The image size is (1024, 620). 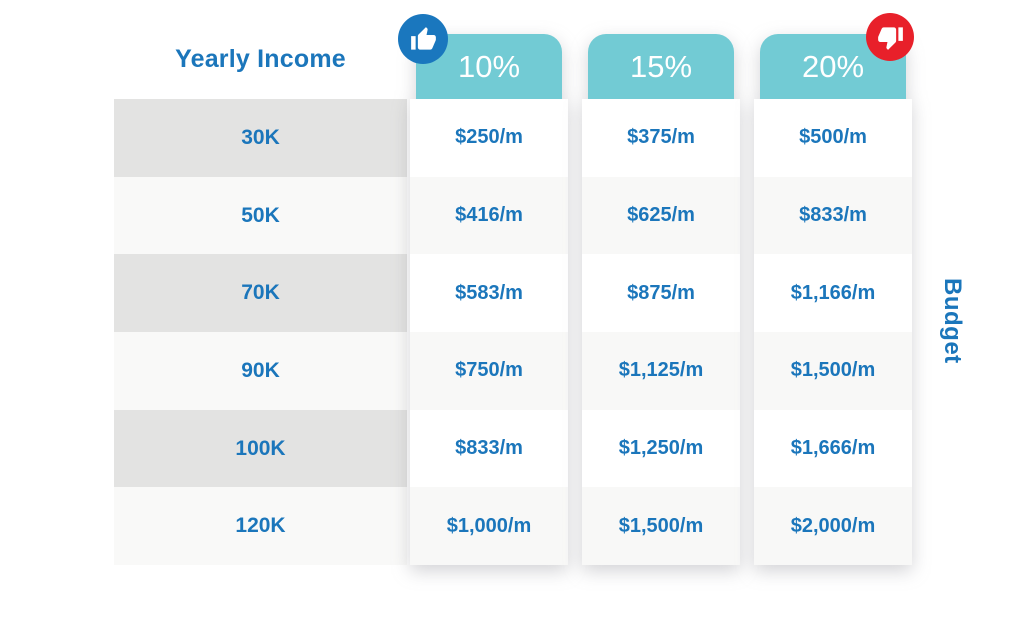 I want to click on cell-120k-10: $1,000/m, so click(x=489, y=526).